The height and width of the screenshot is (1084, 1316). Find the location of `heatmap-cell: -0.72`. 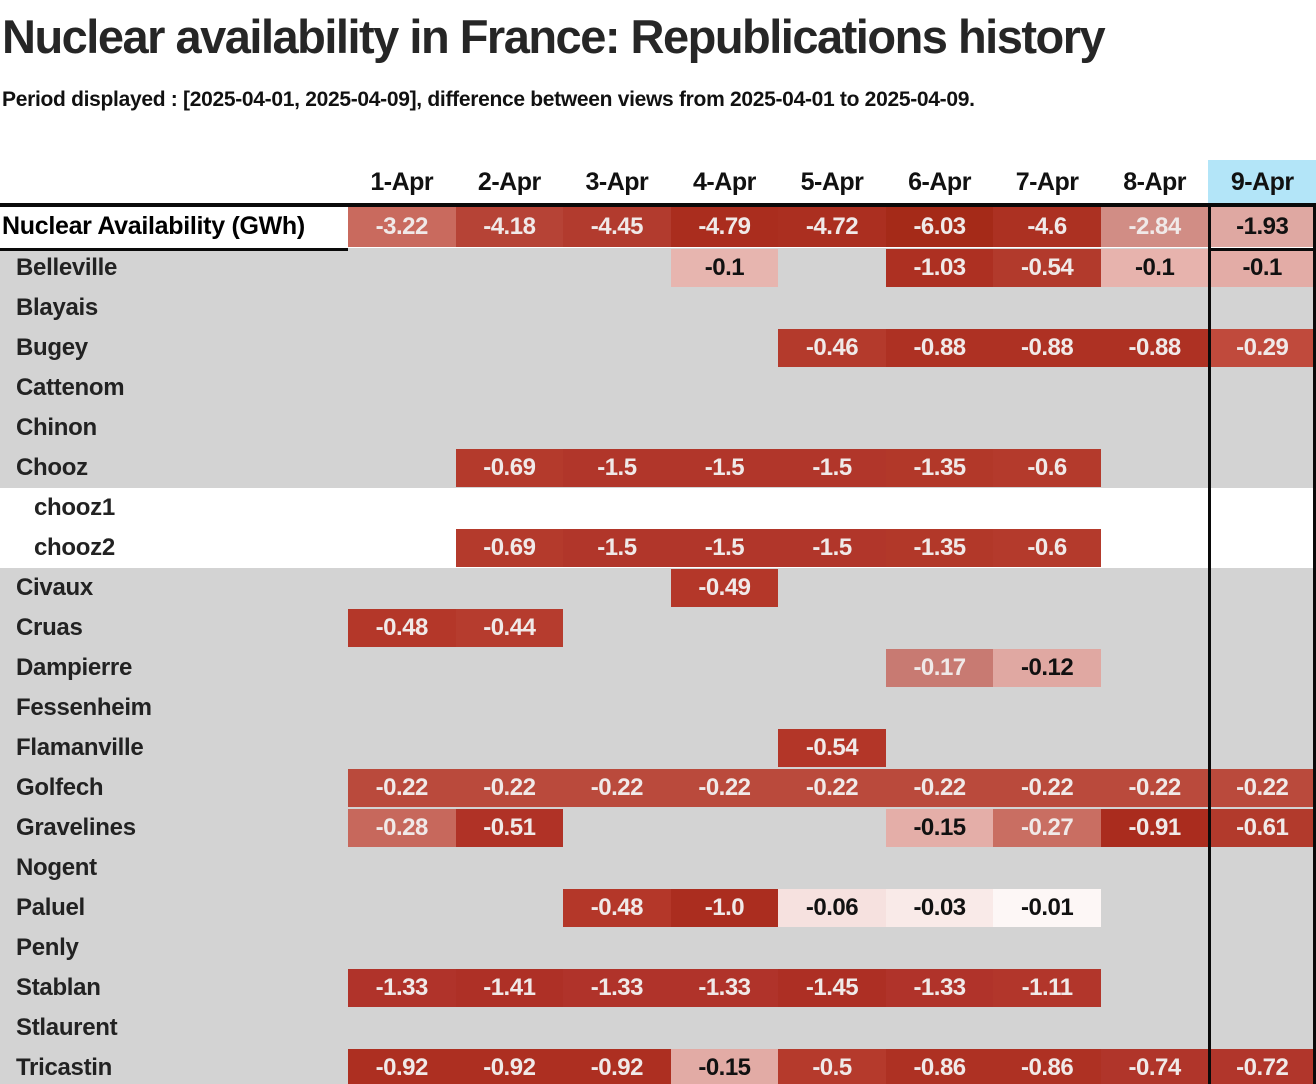

heatmap-cell: -0.72 is located at coordinates (1262, 1066).